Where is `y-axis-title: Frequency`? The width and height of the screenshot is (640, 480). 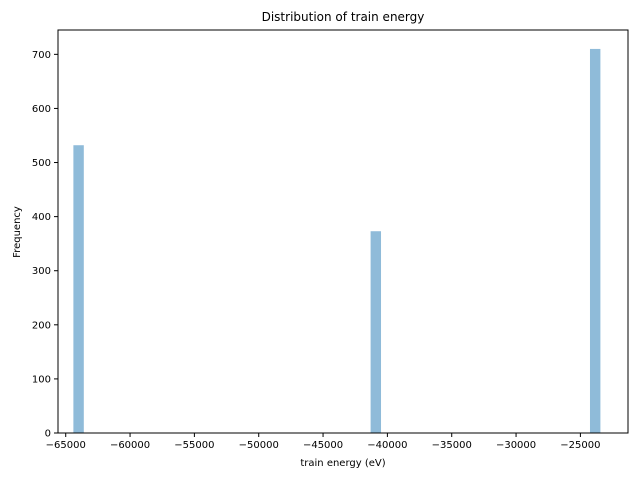
y-axis-title: Frequency is located at coordinates (17, 232).